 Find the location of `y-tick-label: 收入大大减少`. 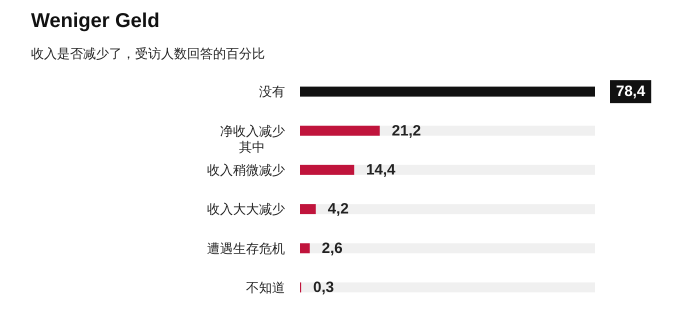

y-tick-label: 收入大大减少 is located at coordinates (246, 209).